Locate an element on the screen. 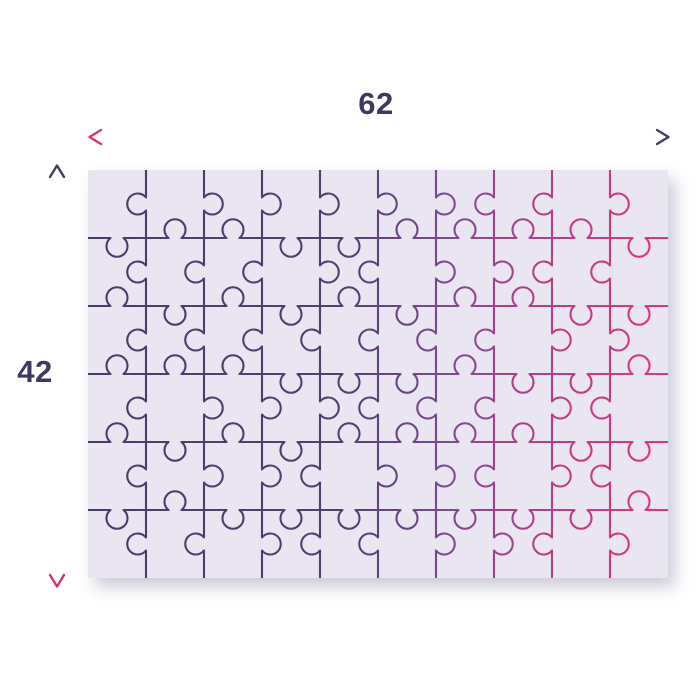 The width and height of the screenshot is (700, 700). height-dimension-label: 42 is located at coordinates (35, 371).